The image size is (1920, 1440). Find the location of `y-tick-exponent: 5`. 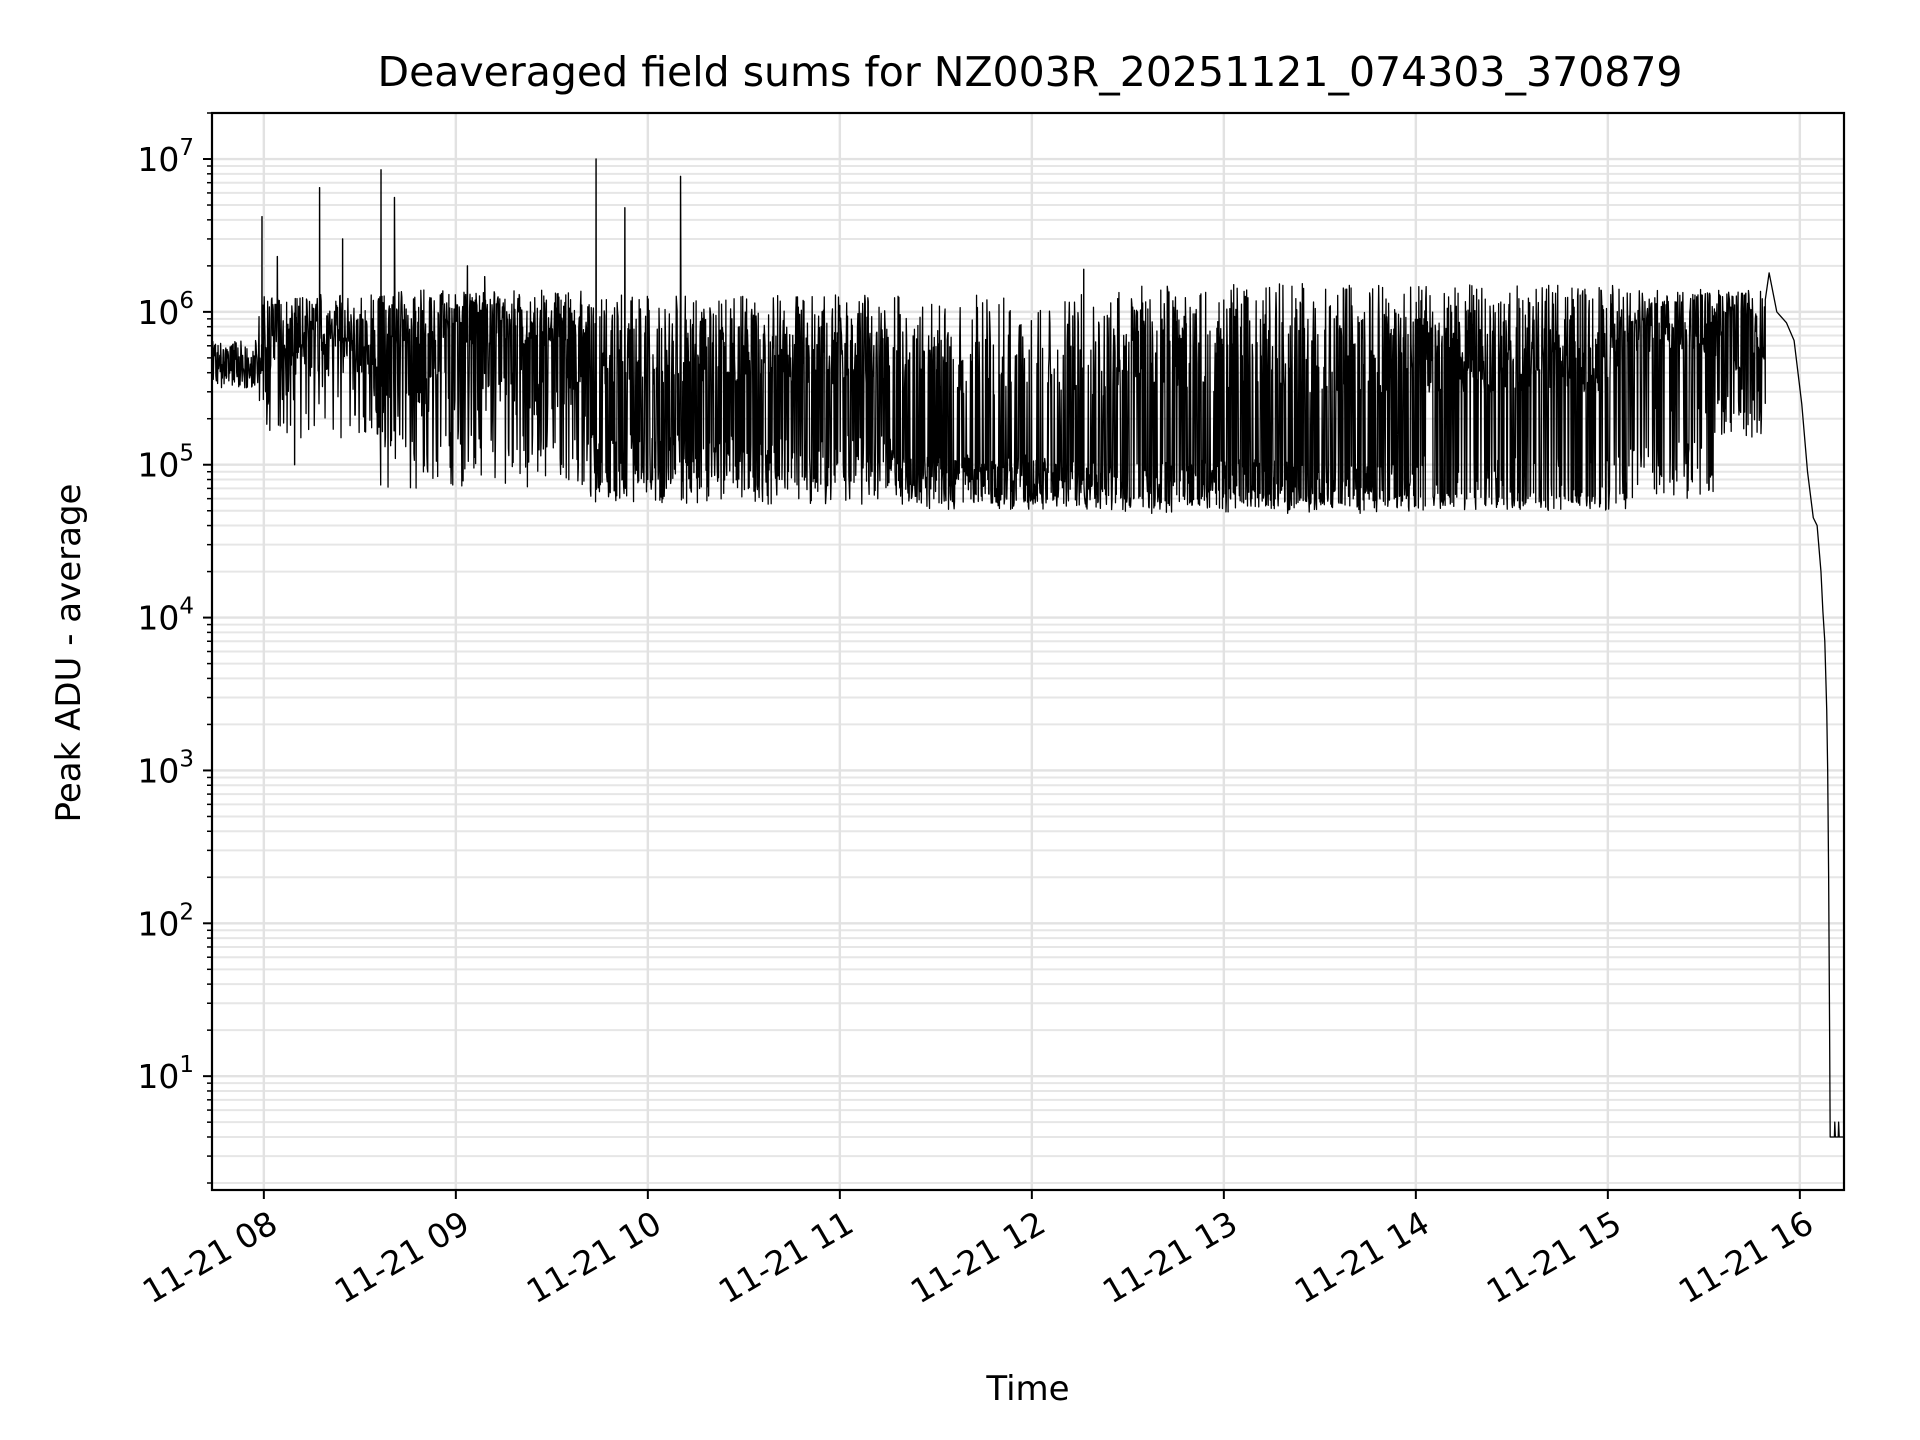

y-tick-exponent: 5 is located at coordinates (186, 454).